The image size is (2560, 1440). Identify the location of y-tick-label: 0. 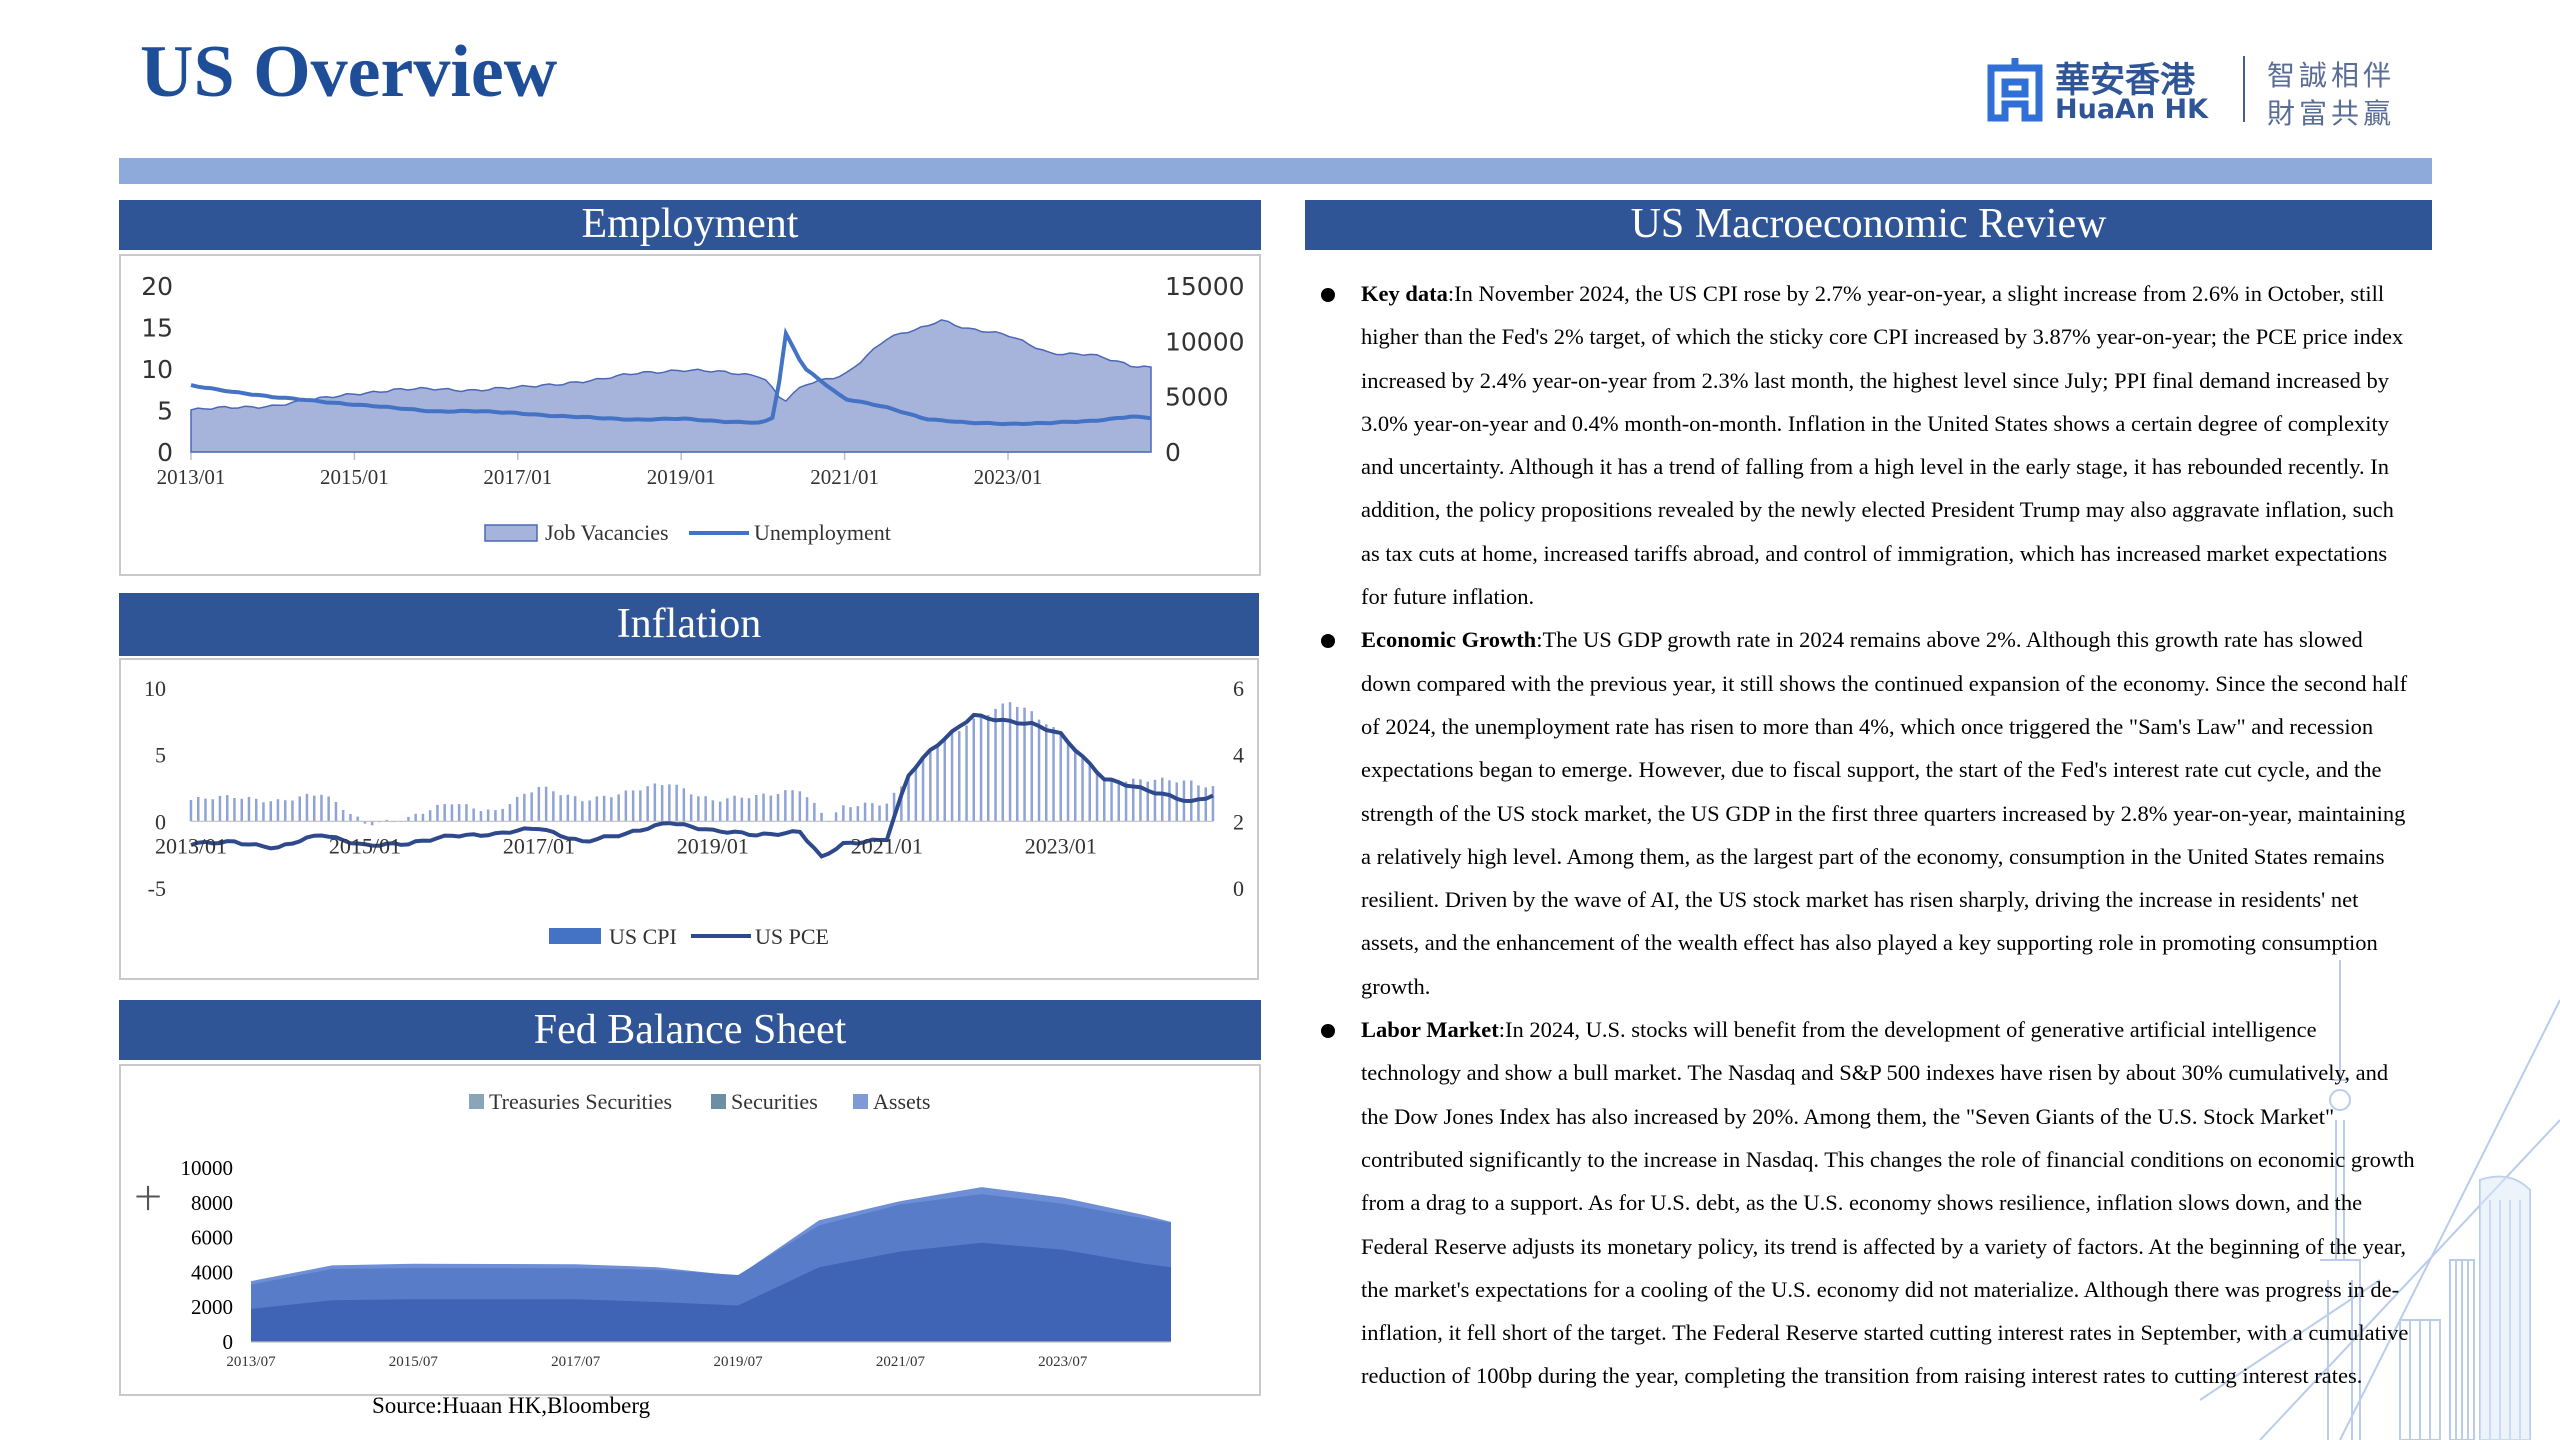
(228, 1342).